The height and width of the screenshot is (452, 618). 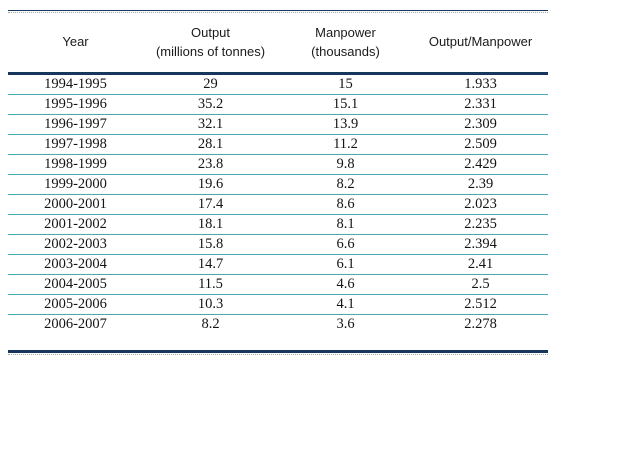 What do you see at coordinates (480, 304) in the screenshot?
I see `table-cell: 2.512` at bounding box center [480, 304].